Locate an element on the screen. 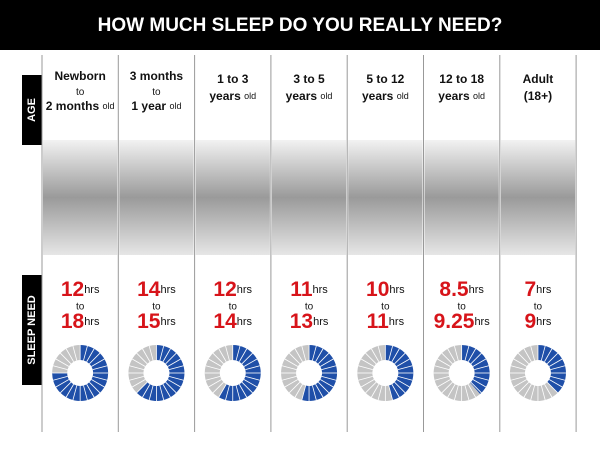 Image resolution: width=600 pixels, height=450 pixels. age-text: 1 to 3 is located at coordinates (233, 79).